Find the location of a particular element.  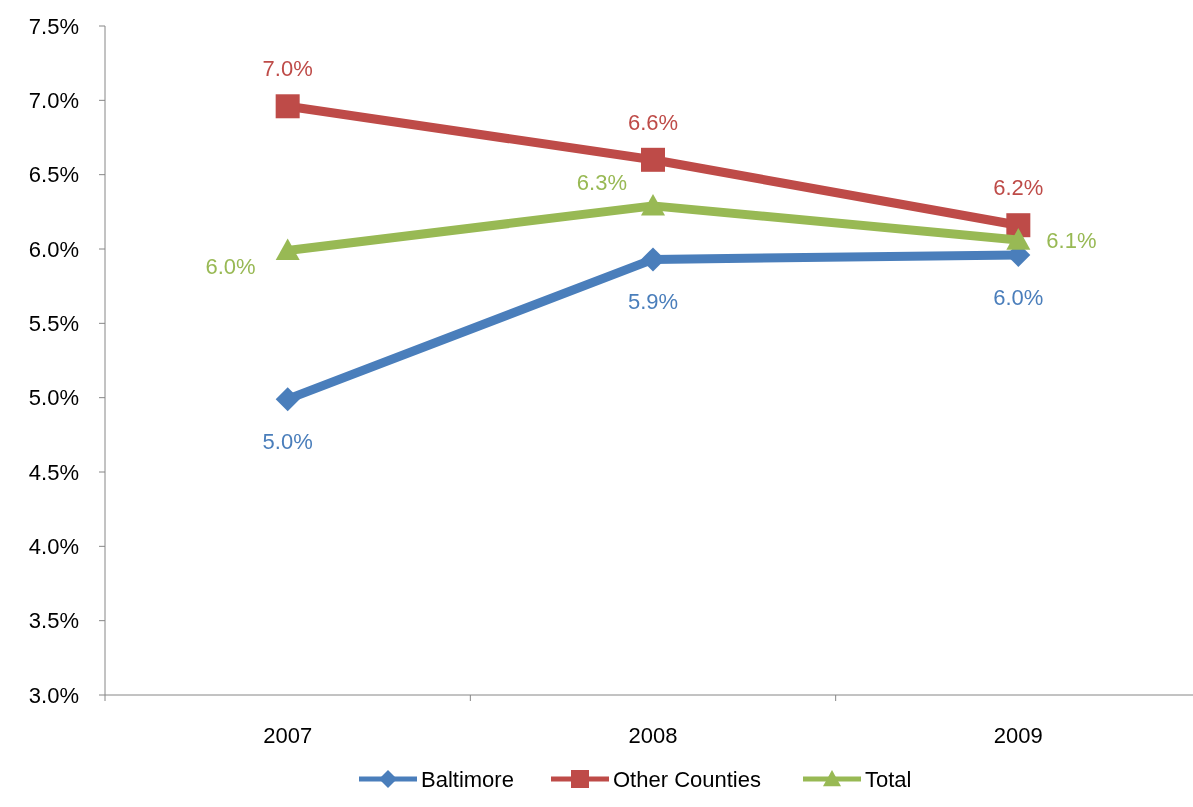

y-tick-label: 4.0% is located at coordinates (53, 547).